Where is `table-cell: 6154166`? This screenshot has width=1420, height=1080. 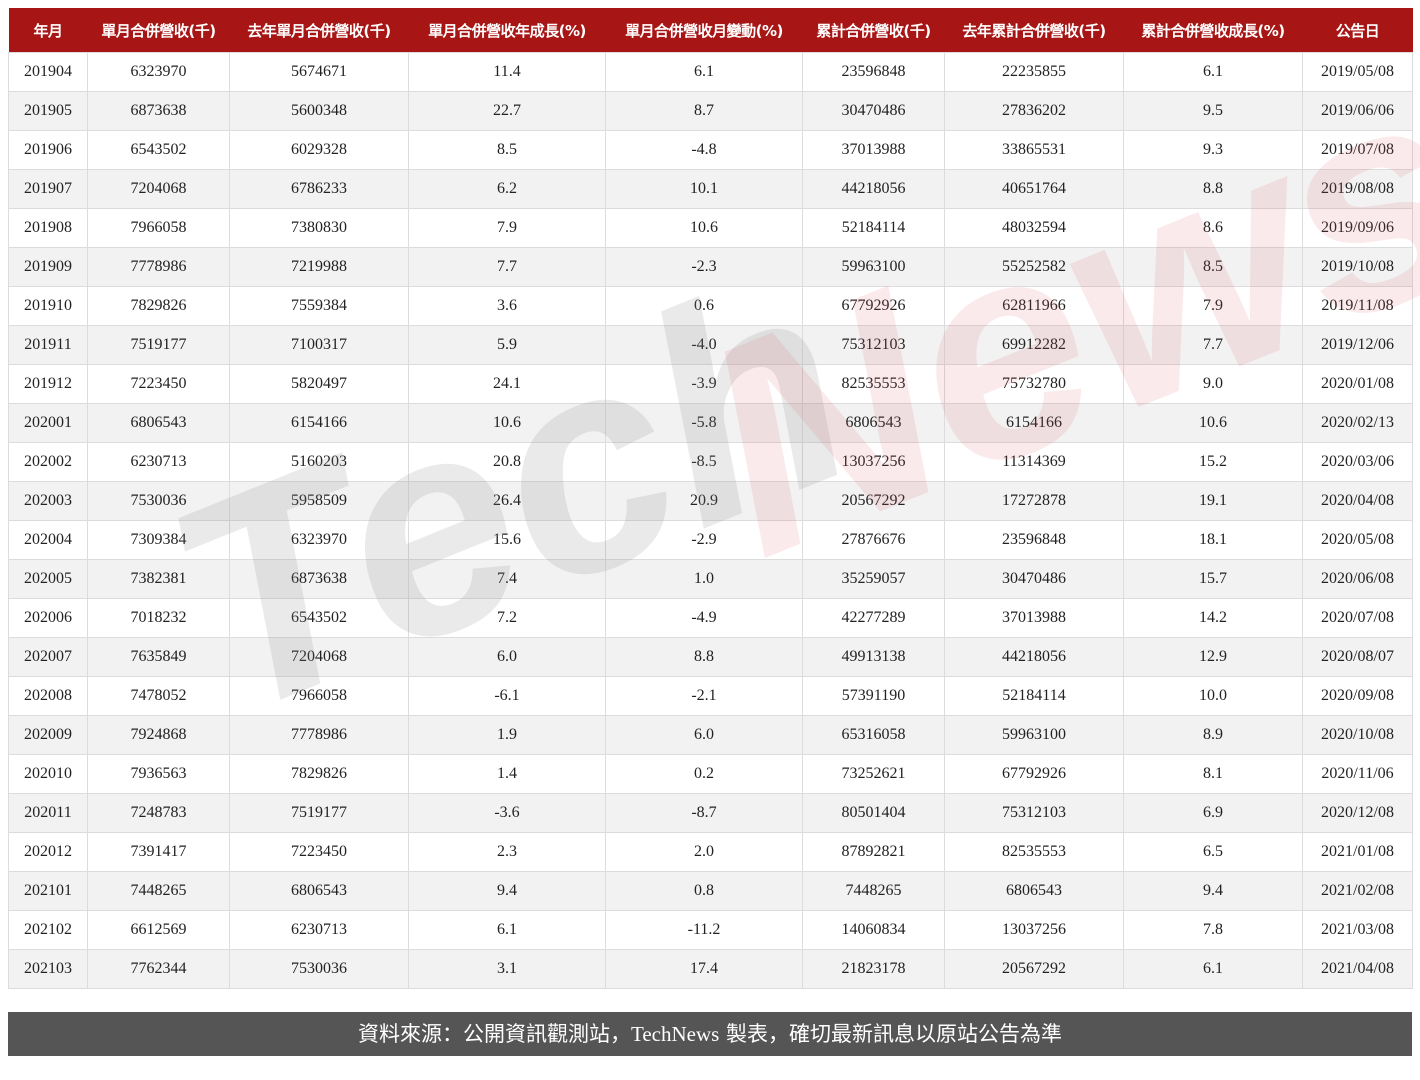
table-cell: 6154166 is located at coordinates (1034, 423).